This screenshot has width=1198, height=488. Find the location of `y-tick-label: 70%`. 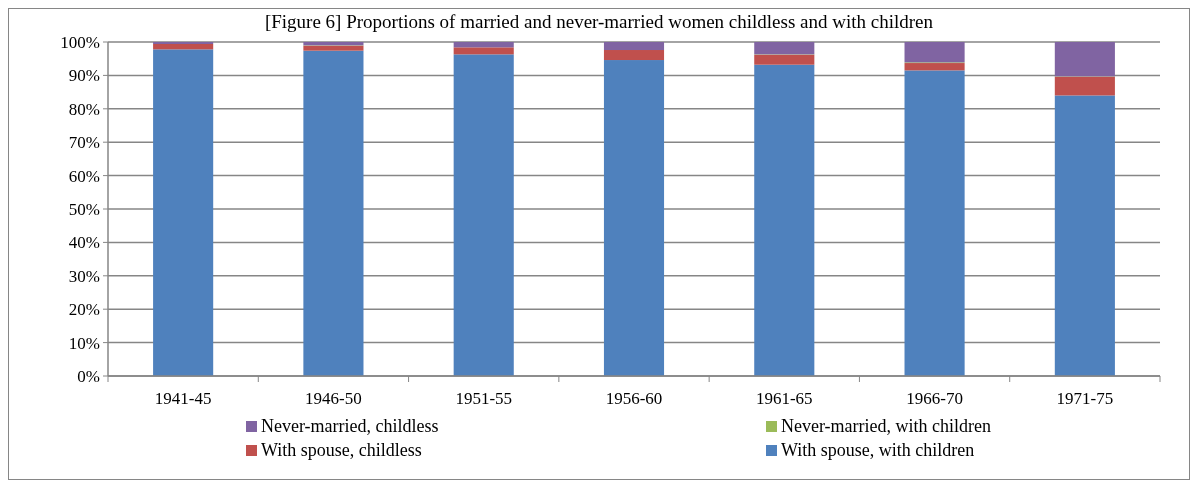

y-tick-label: 70% is located at coordinates (84, 143).